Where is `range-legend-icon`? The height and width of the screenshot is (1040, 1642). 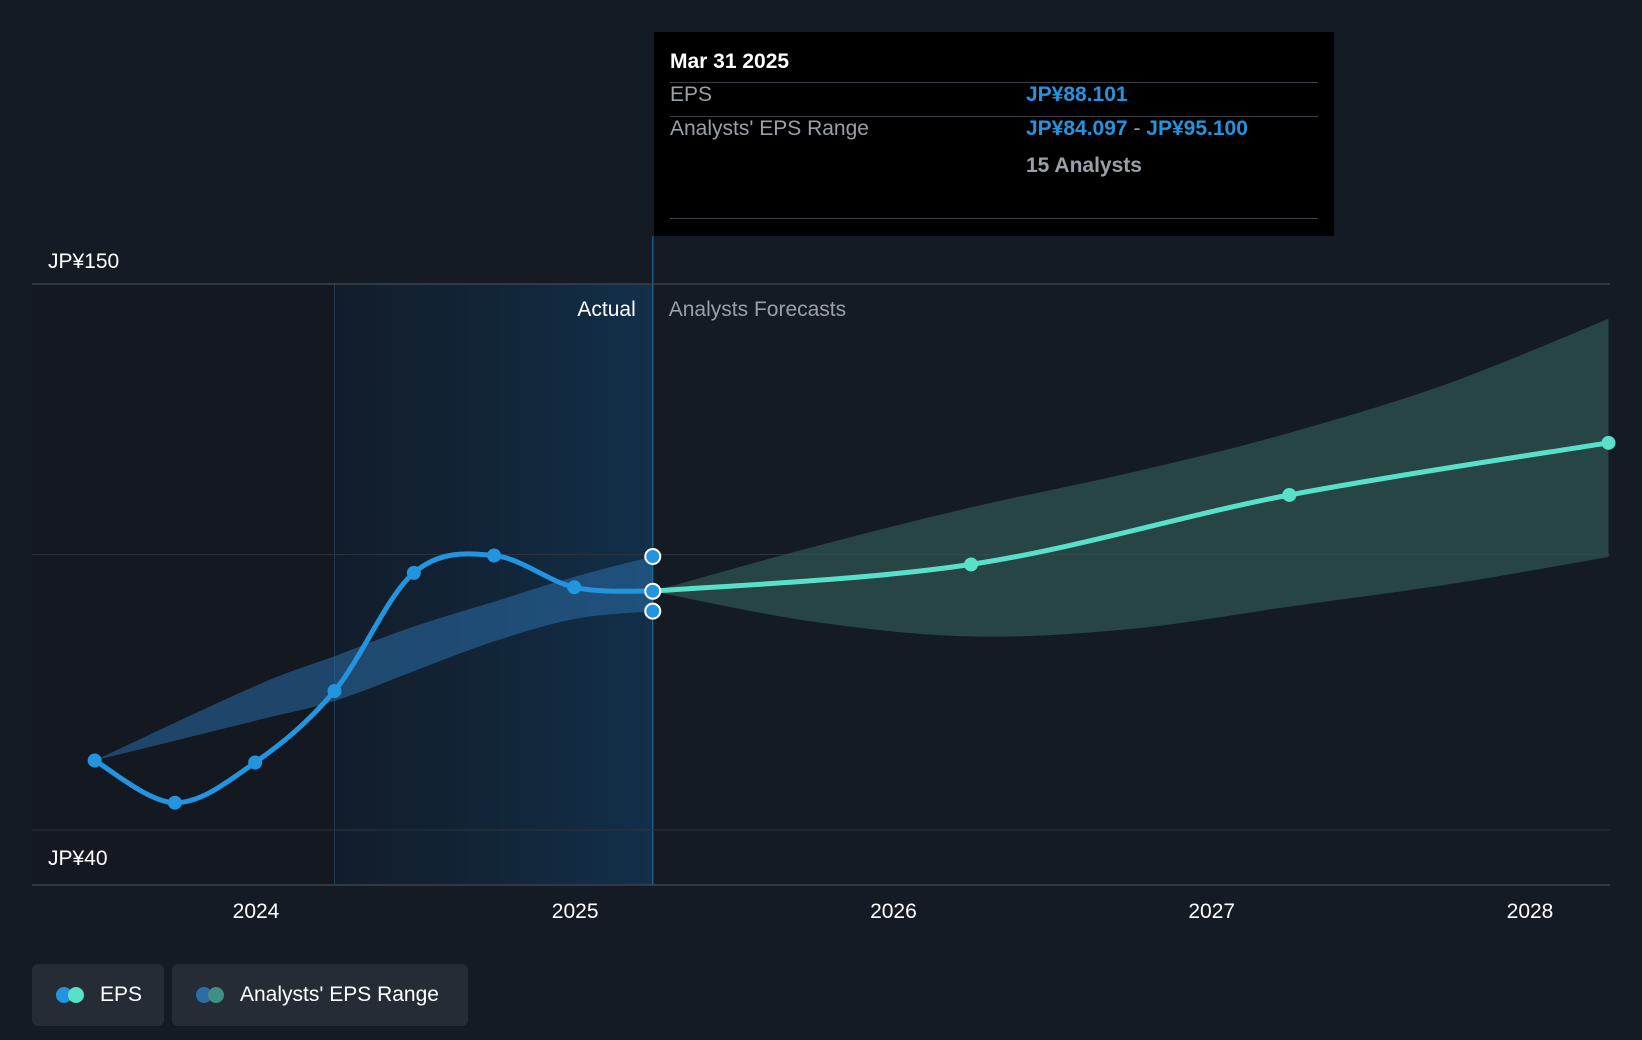 range-legend-icon is located at coordinates (211, 995).